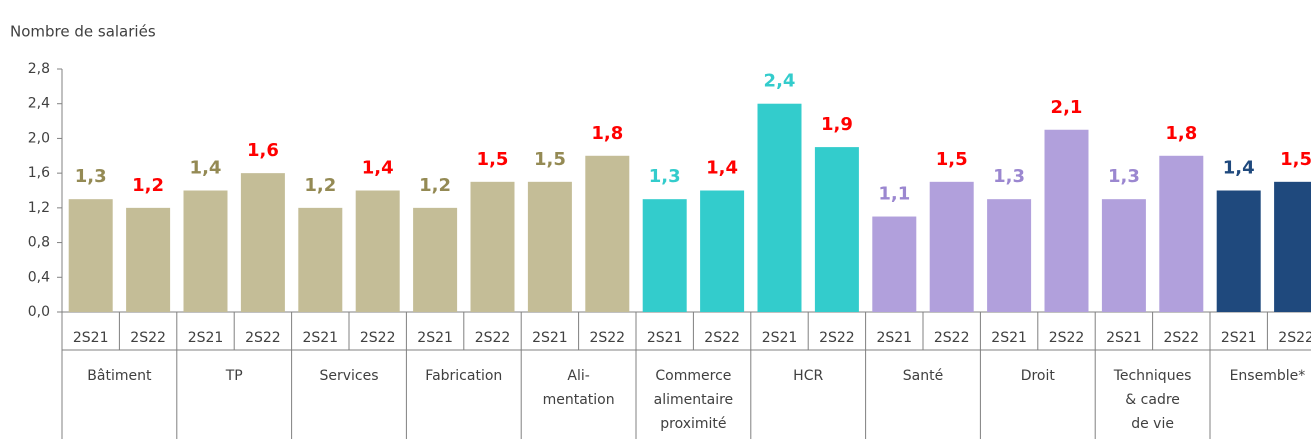  I want to click on group-label: proximité, so click(693, 424).